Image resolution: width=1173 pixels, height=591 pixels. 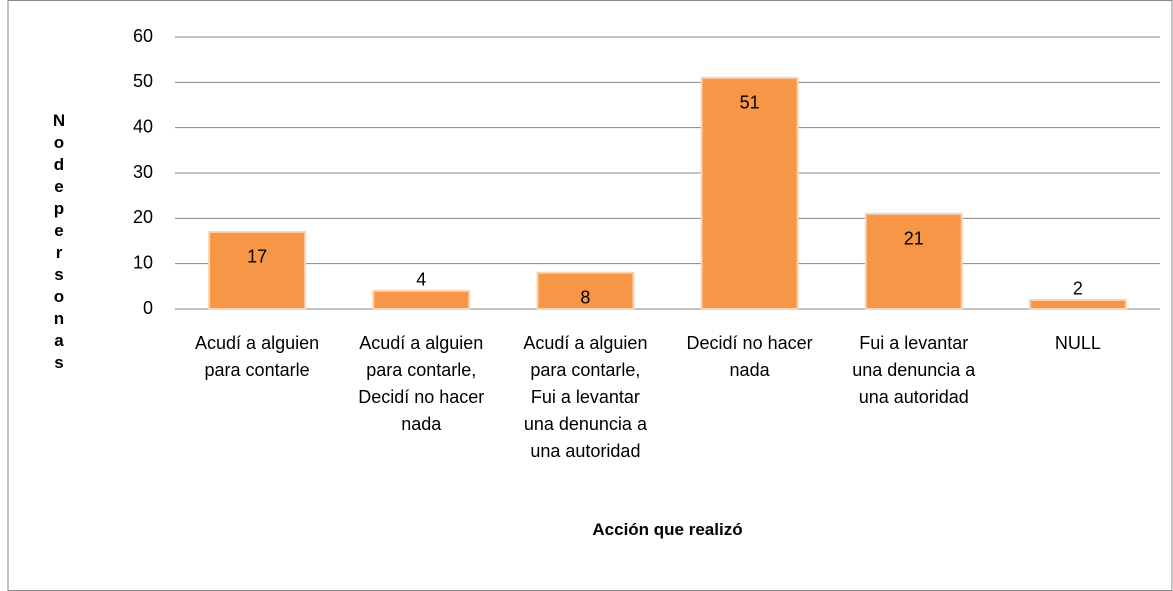 What do you see at coordinates (143, 262) in the screenshot?
I see `y-tick-label: 10` at bounding box center [143, 262].